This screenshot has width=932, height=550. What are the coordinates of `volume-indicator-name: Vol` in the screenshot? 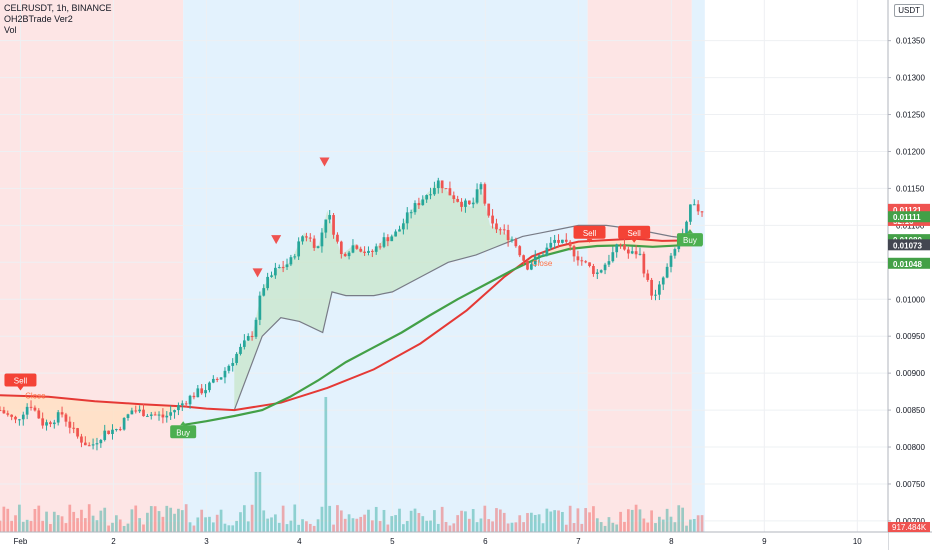 It's located at (10, 30).